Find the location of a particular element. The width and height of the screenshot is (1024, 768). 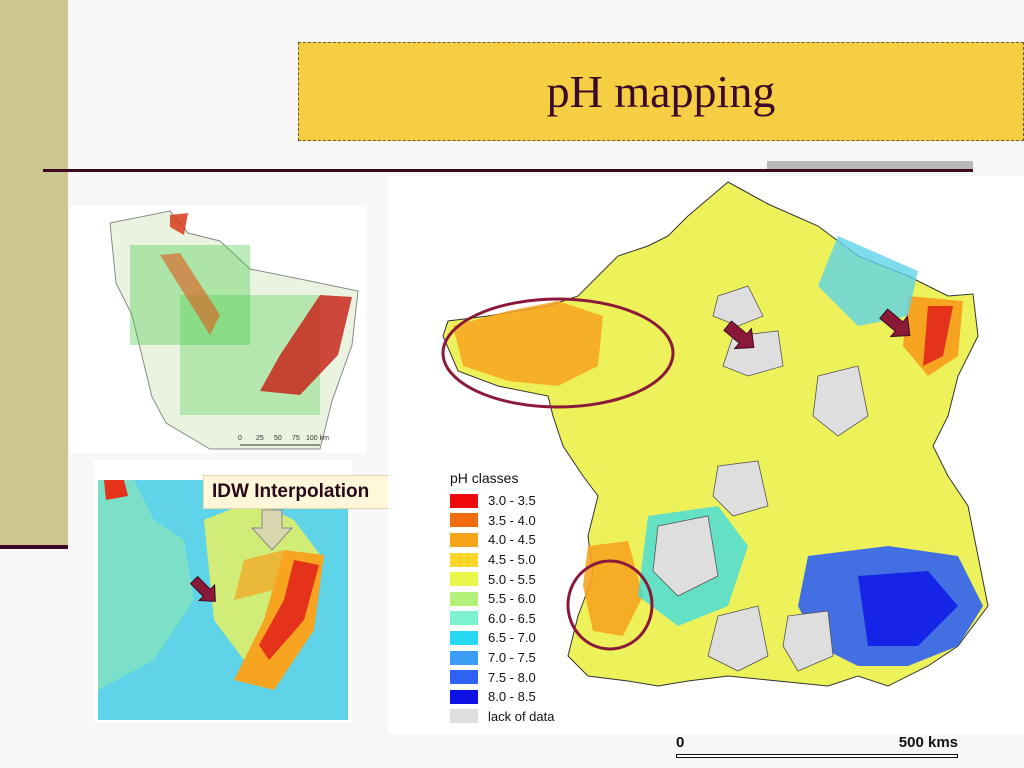

legend-label: 5.5 - 6.0 is located at coordinates (512, 599).